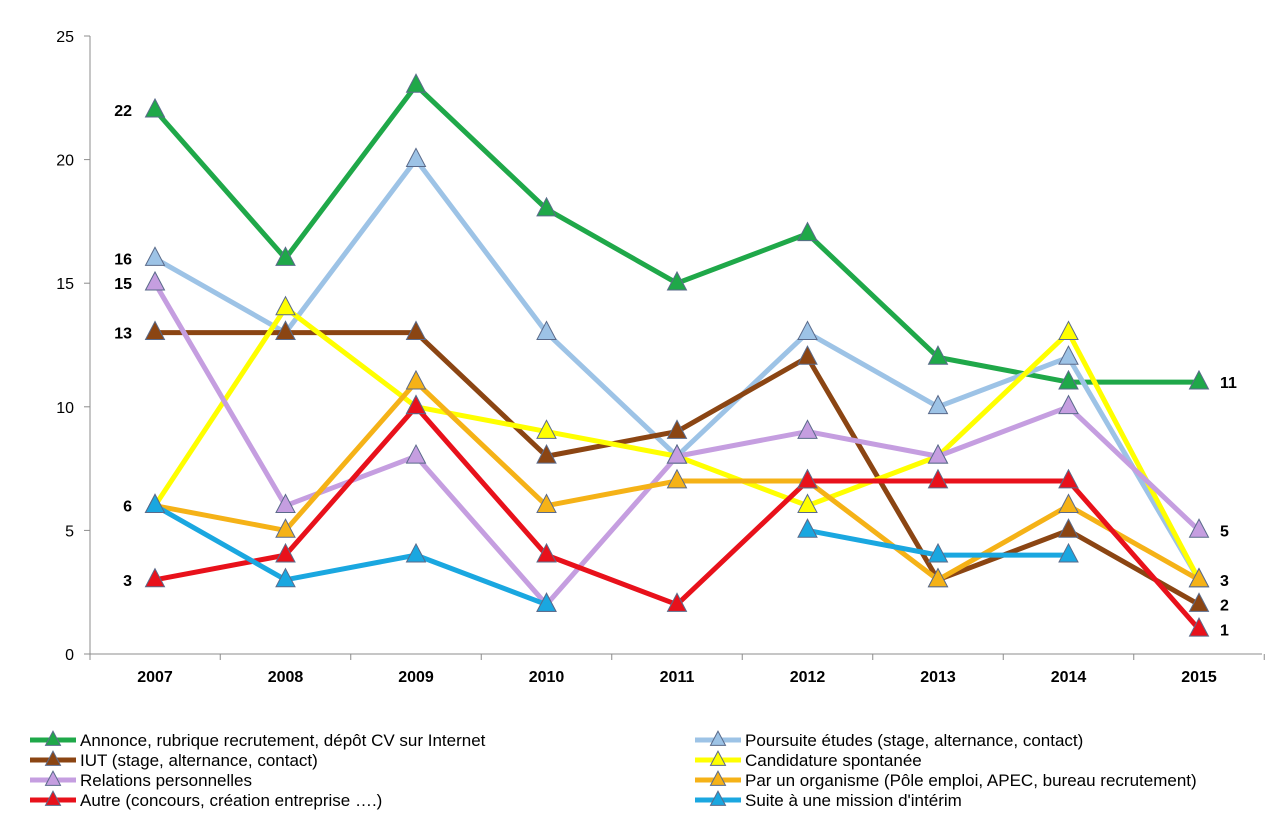 Image resolution: width=1276 pixels, height=821 pixels. What do you see at coordinates (65, 161) in the screenshot?
I see `y-tick-label: 20` at bounding box center [65, 161].